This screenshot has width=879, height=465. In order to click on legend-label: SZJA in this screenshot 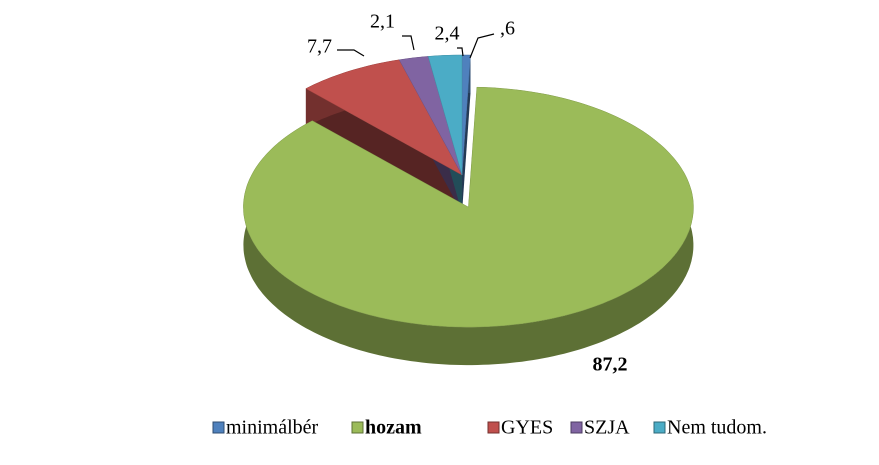, I will do `click(607, 428)`.